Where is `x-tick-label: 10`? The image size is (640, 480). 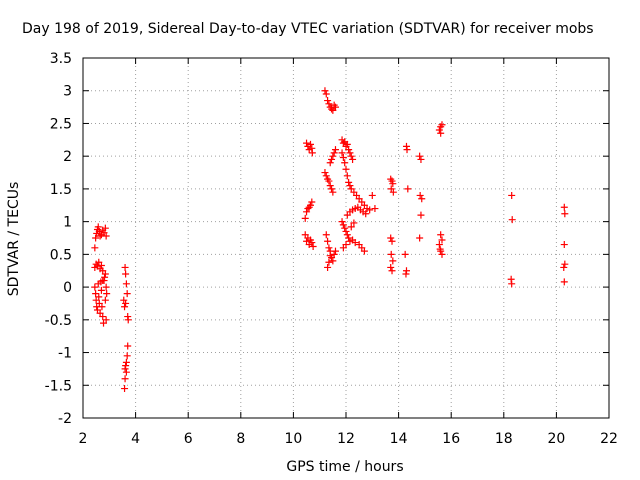 x-tick-label: 10 is located at coordinates (293, 439).